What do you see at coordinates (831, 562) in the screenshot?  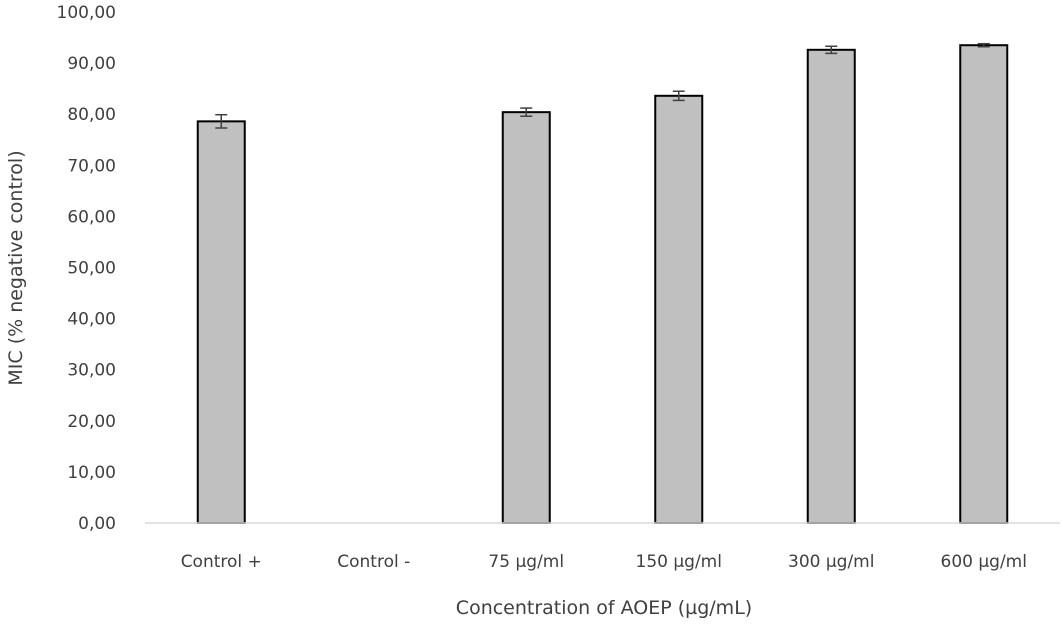 I see `x-tick-label: 300 µg/ml` at bounding box center [831, 562].